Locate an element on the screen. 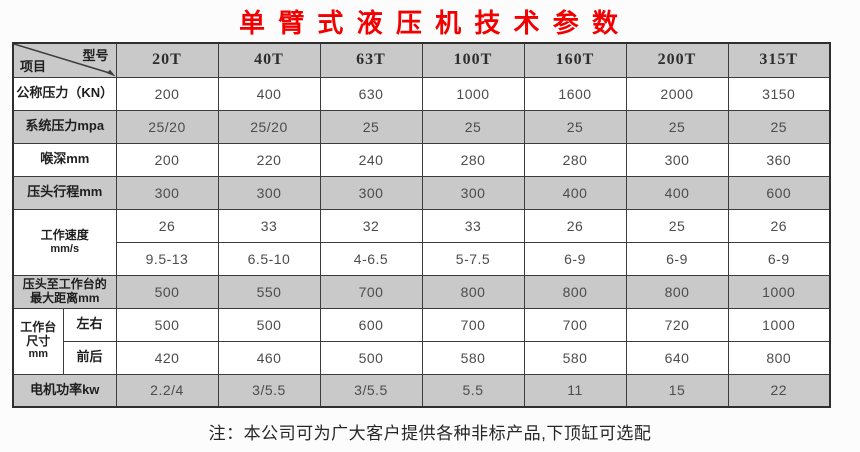  row-label-nominal-pressure: 公称压力（KN） is located at coordinates (64, 93).